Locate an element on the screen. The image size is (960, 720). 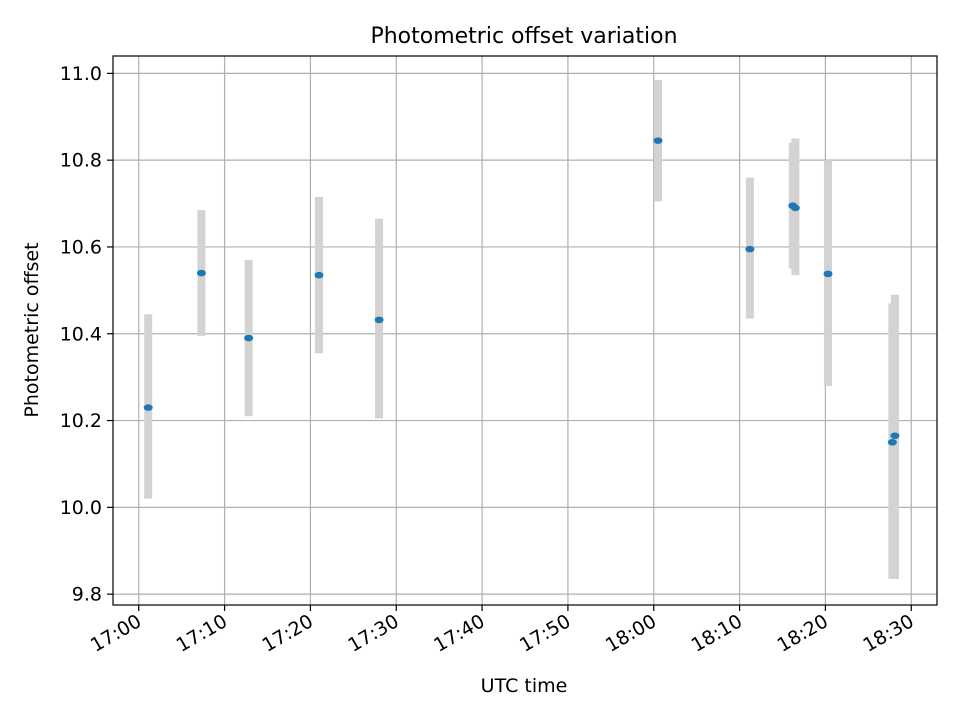
x-tick-label: 17:00 is located at coordinates (116, 633).